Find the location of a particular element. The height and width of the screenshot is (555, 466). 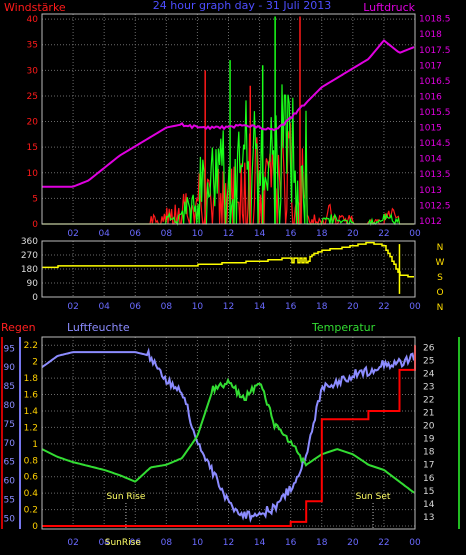

wind-y-tick: 20 is located at coordinates (33, 123).